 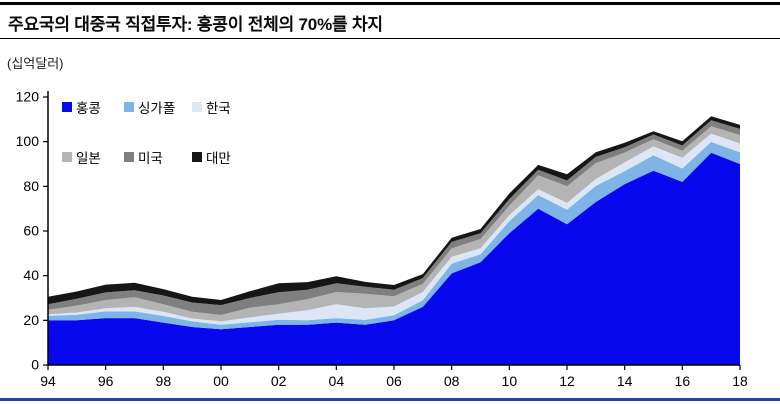 I want to click on legend-label-singapore: 싱가폴, so click(x=157, y=108).